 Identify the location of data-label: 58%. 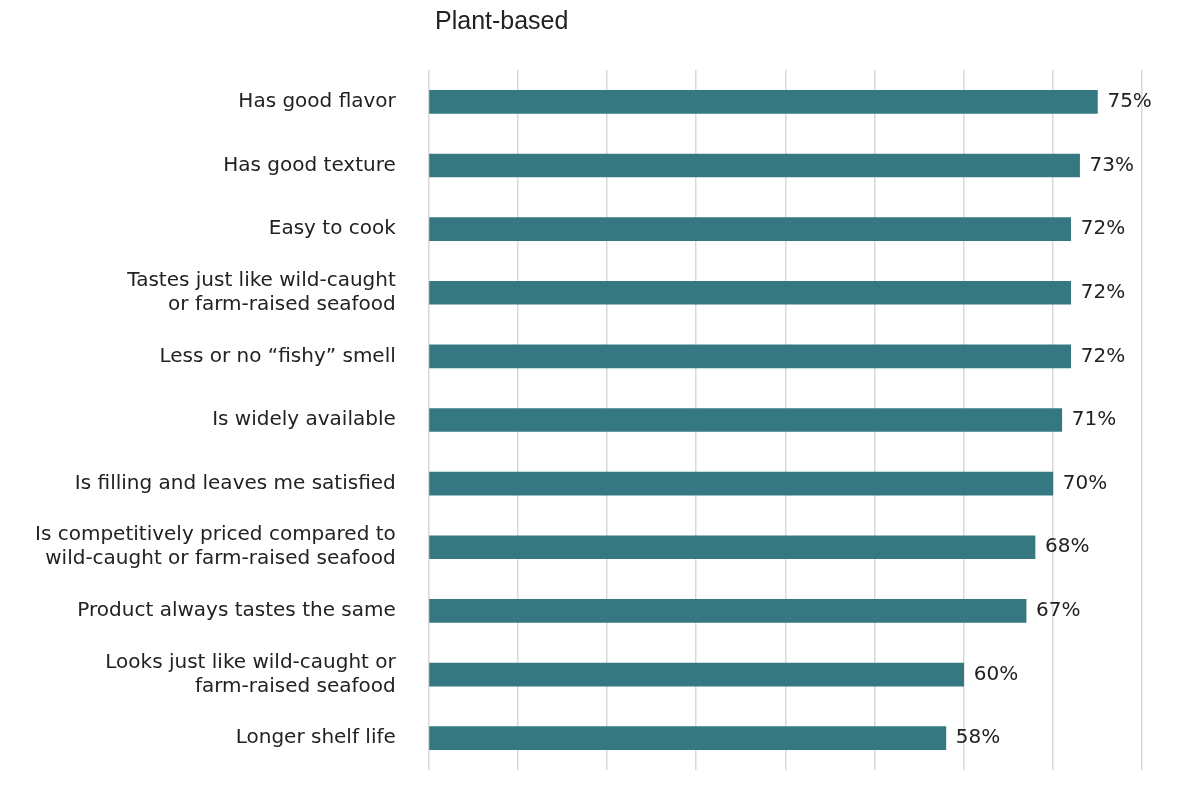
(978, 736).